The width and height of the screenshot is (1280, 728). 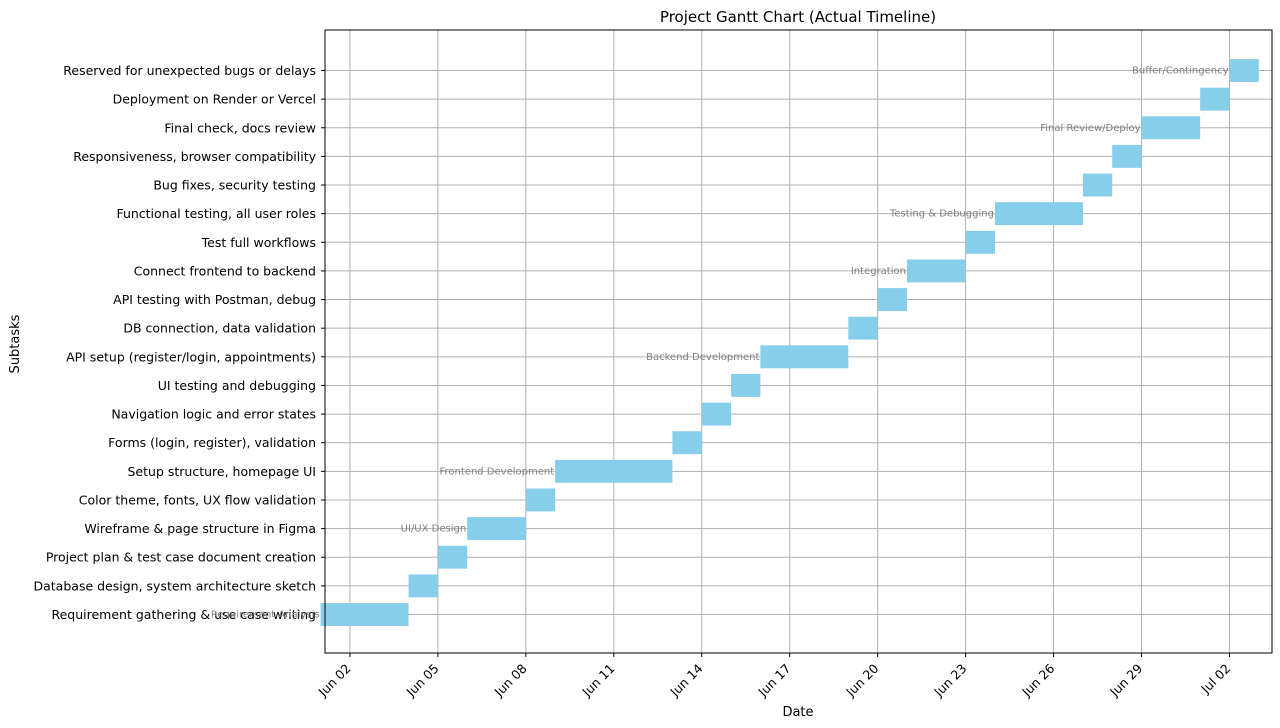 I want to click on y-tick-label: Test full workflows, so click(x=258, y=242).